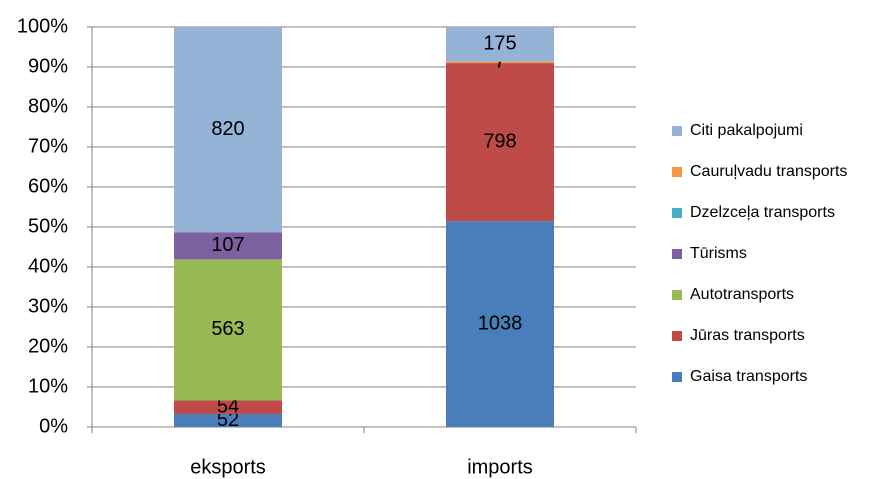 The width and height of the screenshot is (892, 479). I want to click on legend-label: Autotransports, so click(742, 294).